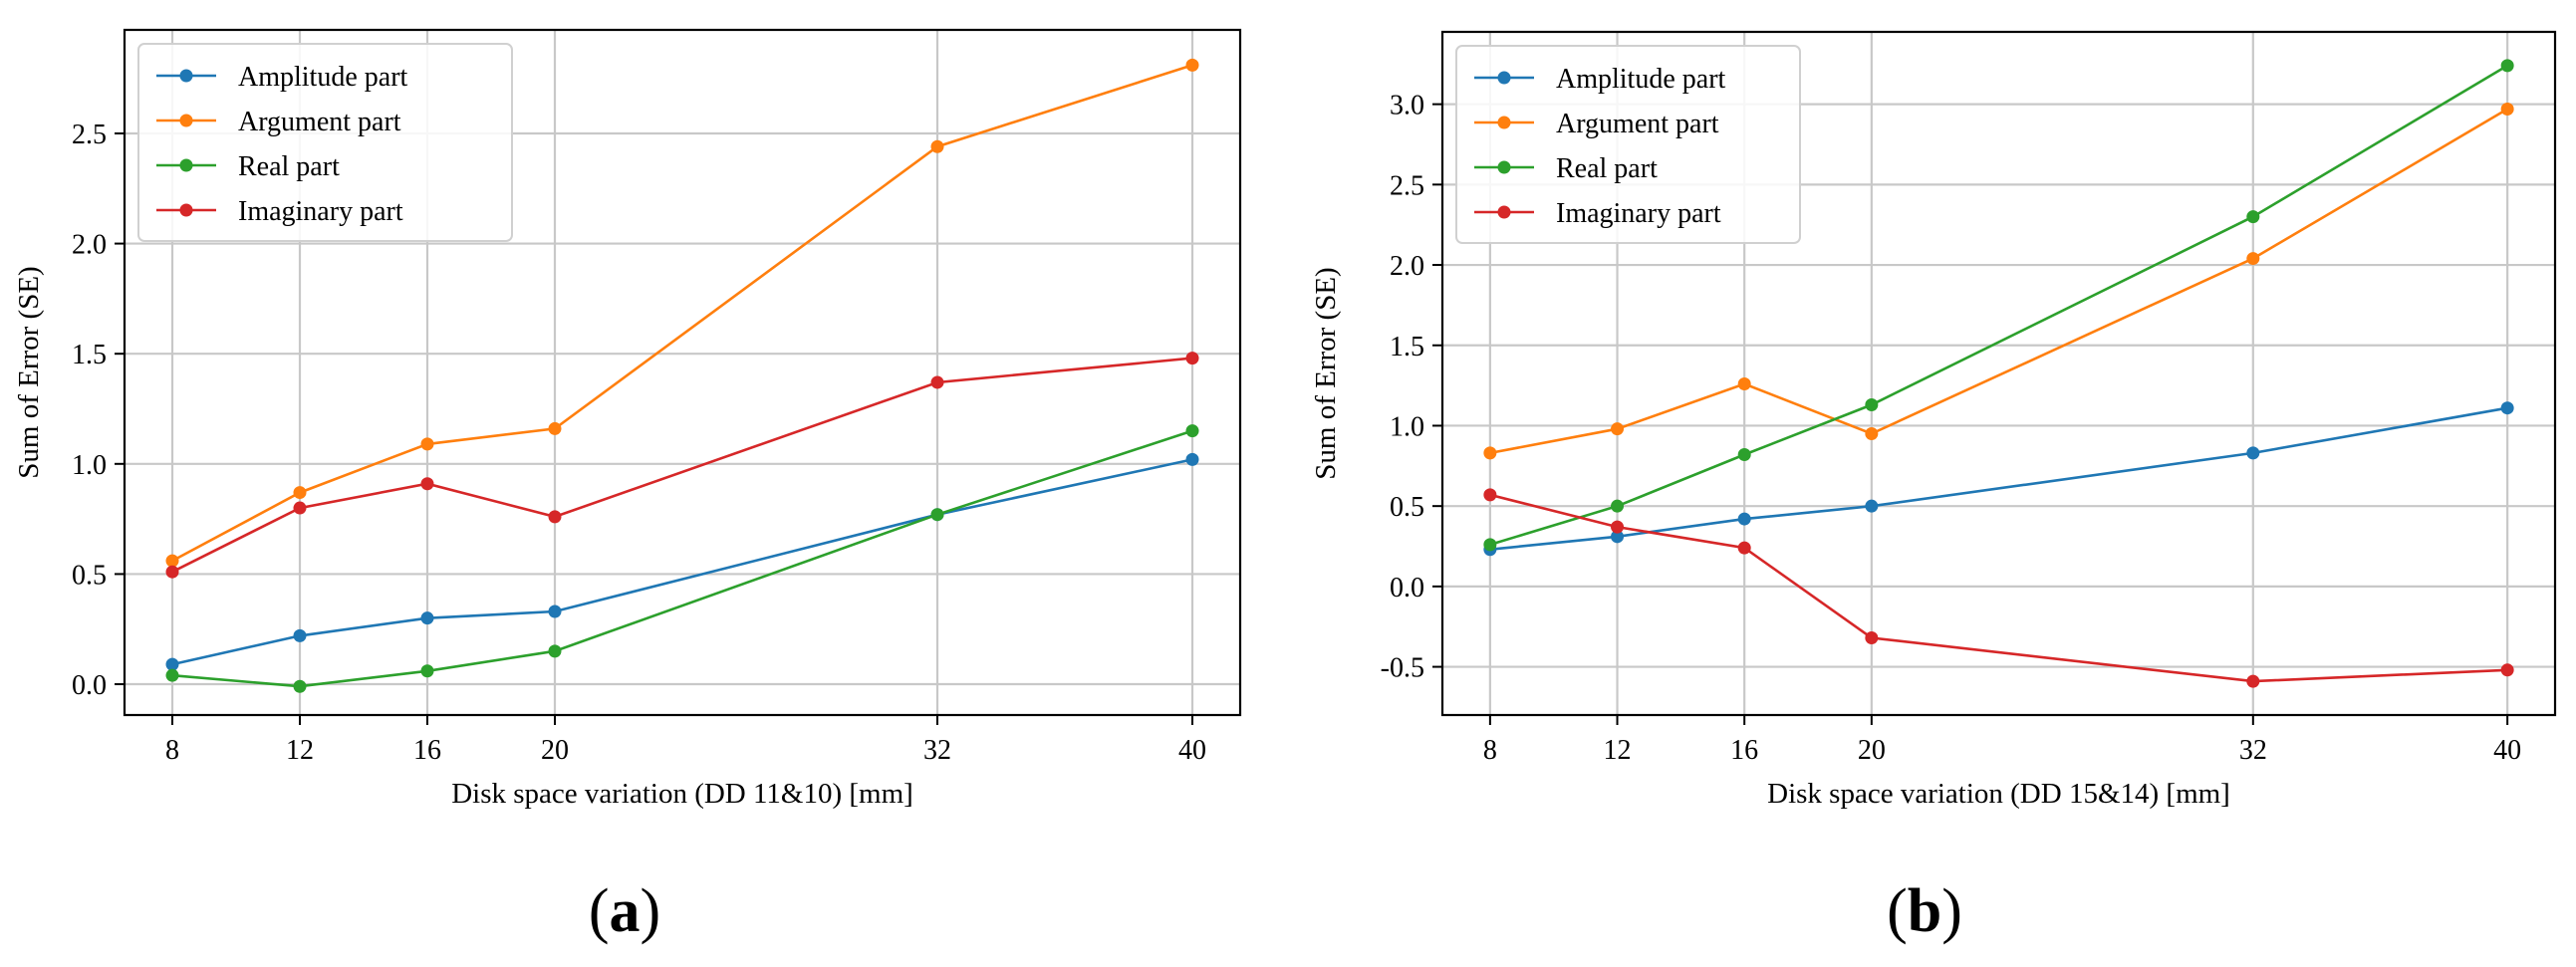  I want to click on y-tick-label: -0.5, so click(1402, 668).